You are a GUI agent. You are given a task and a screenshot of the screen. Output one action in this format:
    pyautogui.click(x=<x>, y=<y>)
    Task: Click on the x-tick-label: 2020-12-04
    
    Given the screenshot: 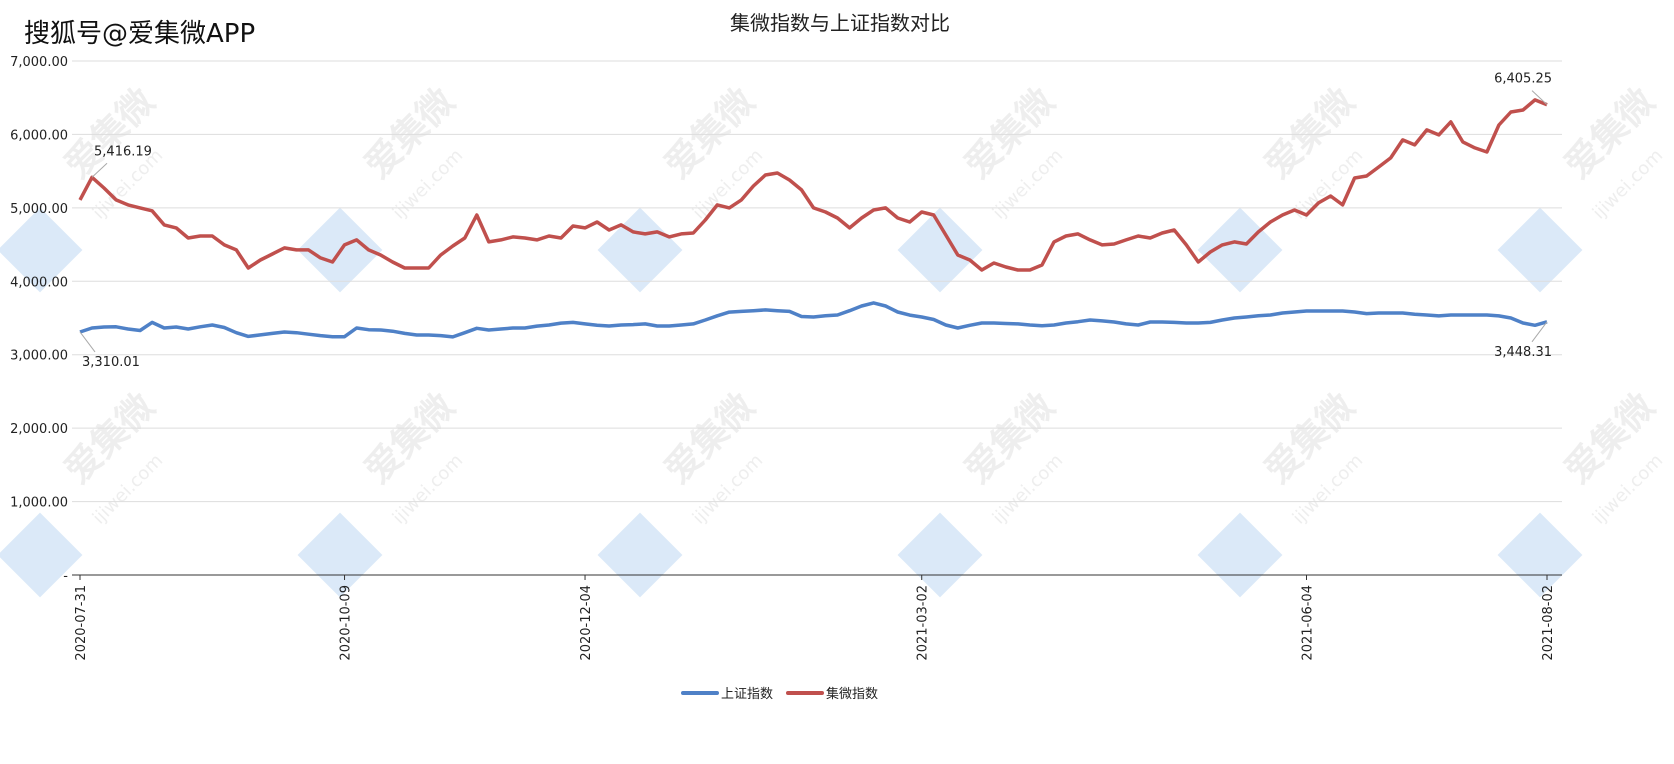 What is the action you would take?
    pyautogui.click(x=586, y=623)
    